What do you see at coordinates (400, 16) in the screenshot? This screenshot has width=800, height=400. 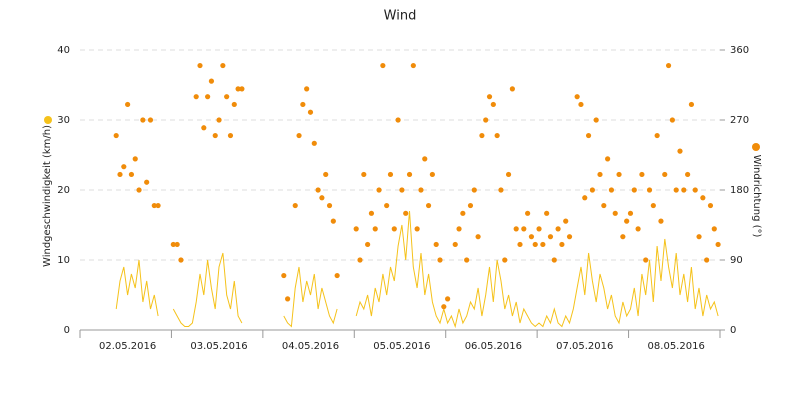 I see `chart-title: Wind` at bounding box center [400, 16].